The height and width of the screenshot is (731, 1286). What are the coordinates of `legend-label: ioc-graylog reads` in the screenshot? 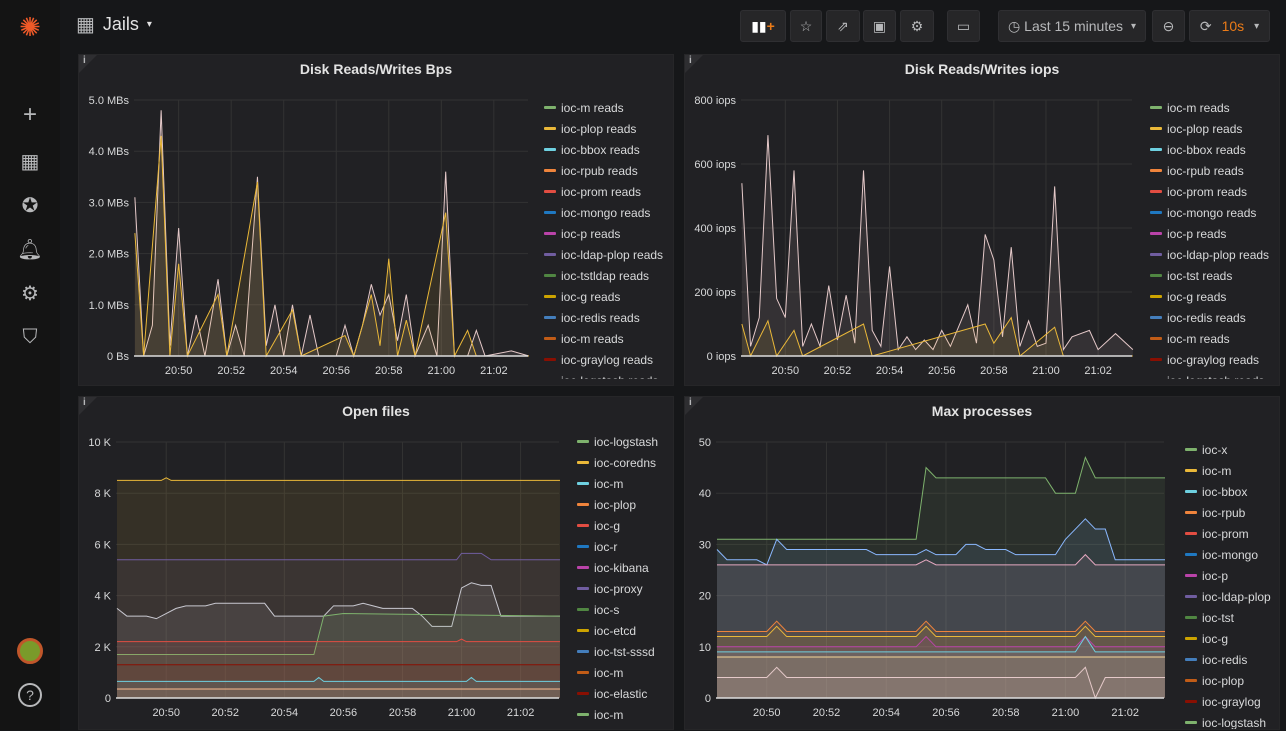 It's located at (1213, 359).